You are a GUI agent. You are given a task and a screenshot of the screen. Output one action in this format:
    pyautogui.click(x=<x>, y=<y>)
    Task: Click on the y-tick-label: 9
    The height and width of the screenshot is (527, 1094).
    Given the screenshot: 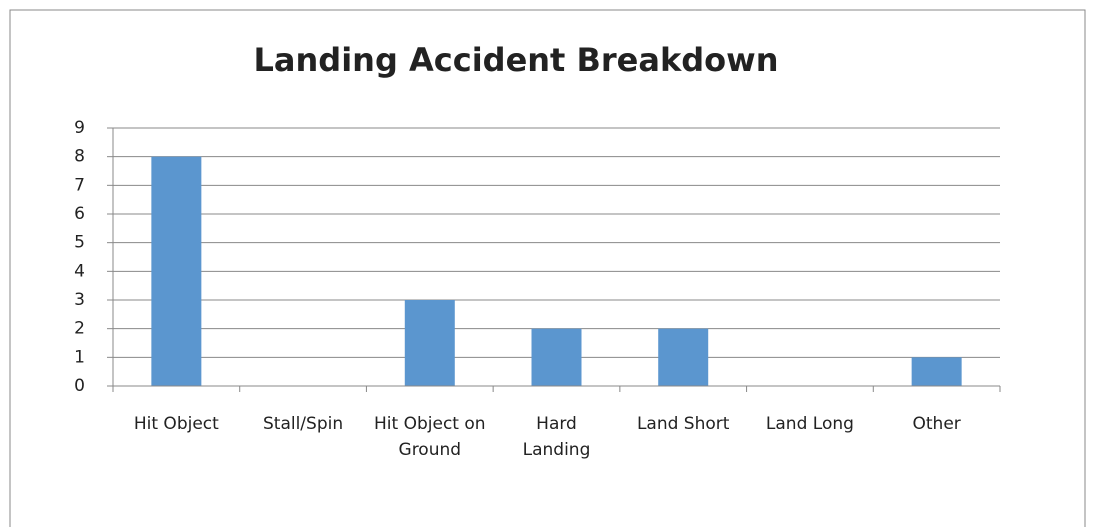 What is the action you would take?
    pyautogui.click(x=79, y=128)
    